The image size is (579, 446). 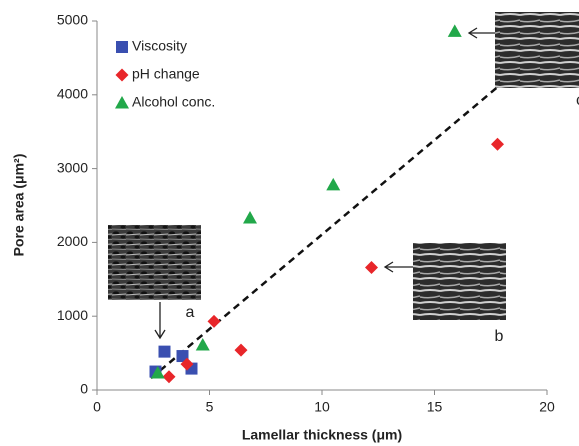 I want to click on x-tick-label: 5, so click(x=210, y=407).